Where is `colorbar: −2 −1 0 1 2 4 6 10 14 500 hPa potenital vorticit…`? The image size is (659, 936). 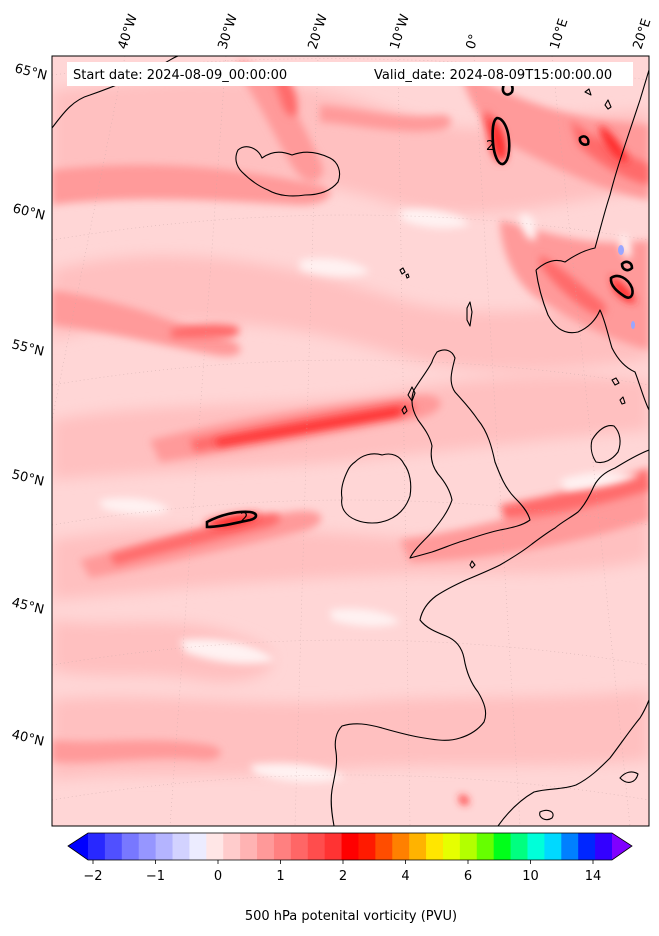 colorbar: −2 −1 0 1 2 4 6 10 14 500 hPa potenital vorticit… is located at coordinates (350, 878).